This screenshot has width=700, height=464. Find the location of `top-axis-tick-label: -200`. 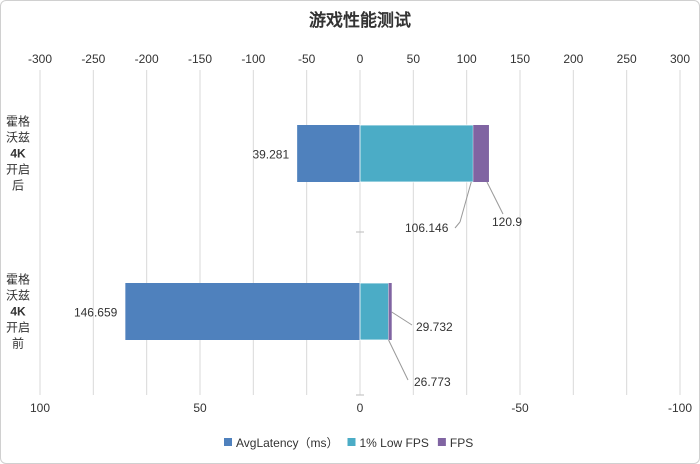

top-axis-tick-label: -200 is located at coordinates (147, 59).